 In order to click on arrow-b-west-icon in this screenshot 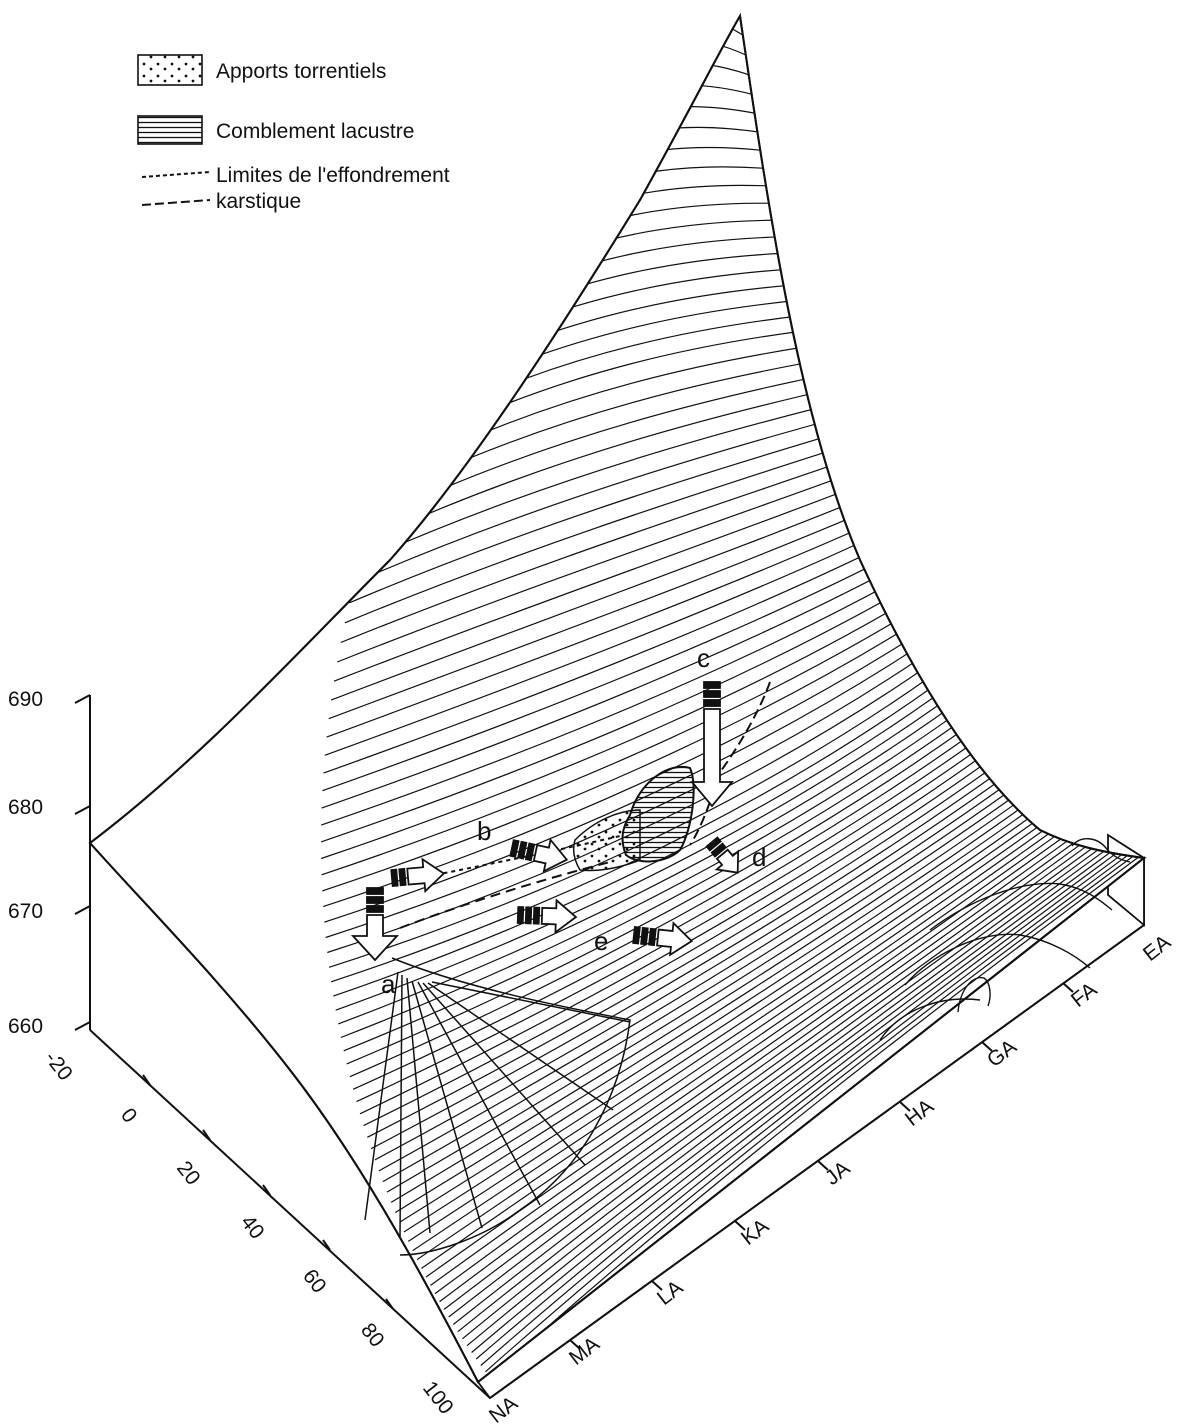, I will do `click(418, 875)`.